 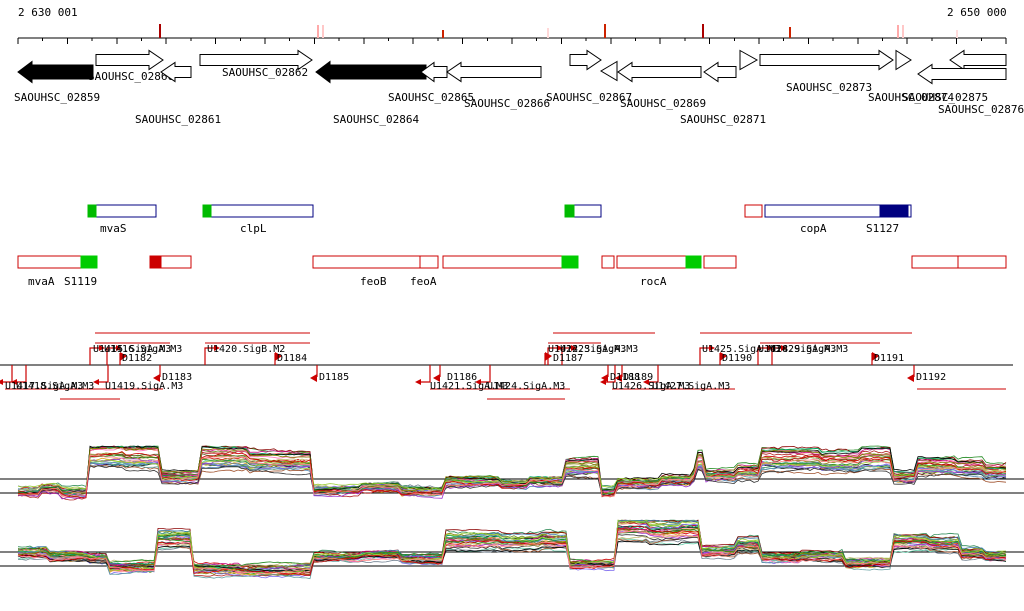 I want to click on tss-label: U1427.SigA.M3, so click(x=691, y=386).